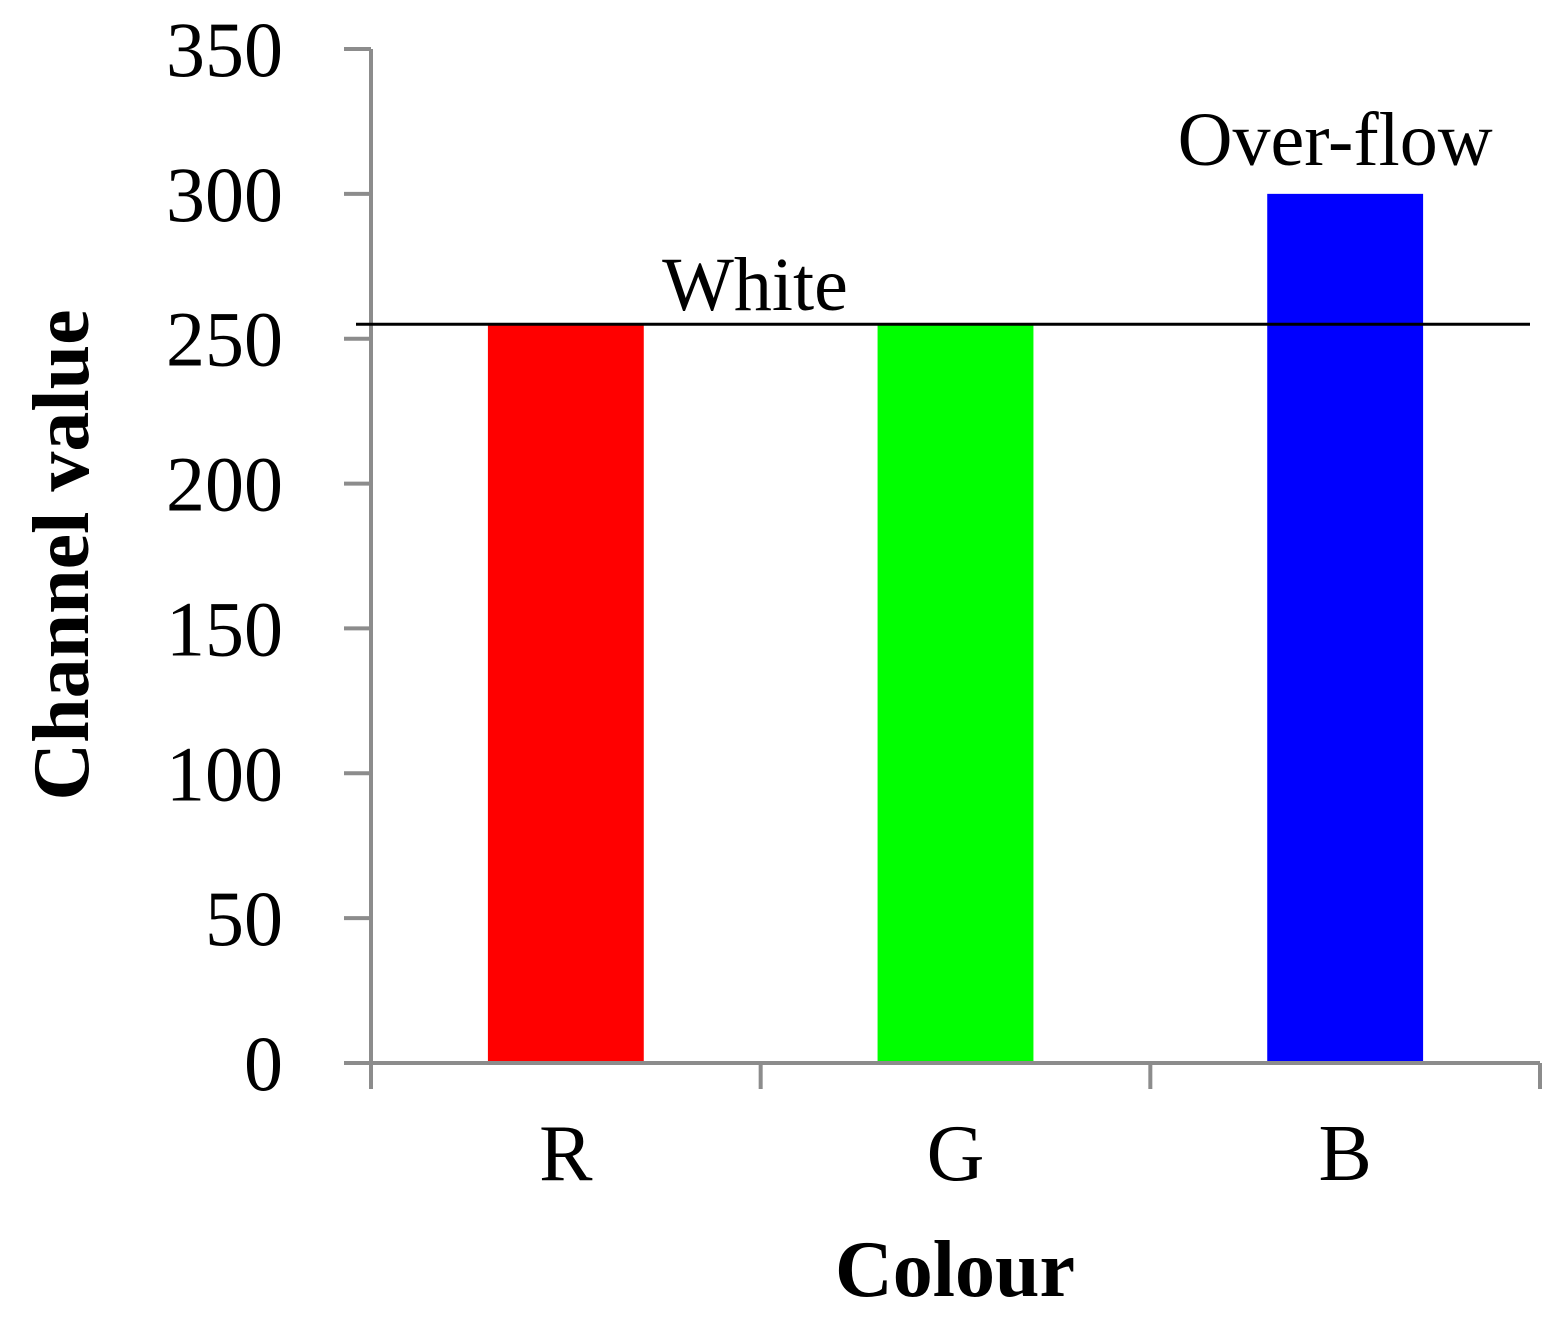 The image size is (1566, 1319). I want to click on y-tick-label-350: 350, so click(224, 49).